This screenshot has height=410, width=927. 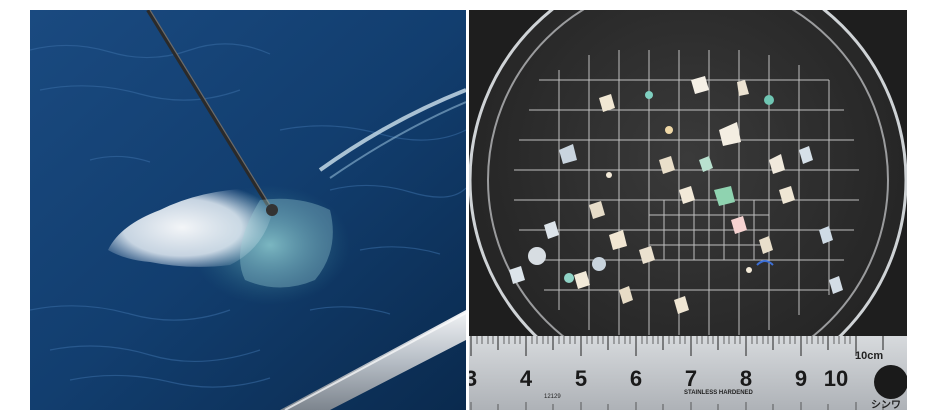 I want to click on ruler-number-9: 9, so click(x=801, y=378).